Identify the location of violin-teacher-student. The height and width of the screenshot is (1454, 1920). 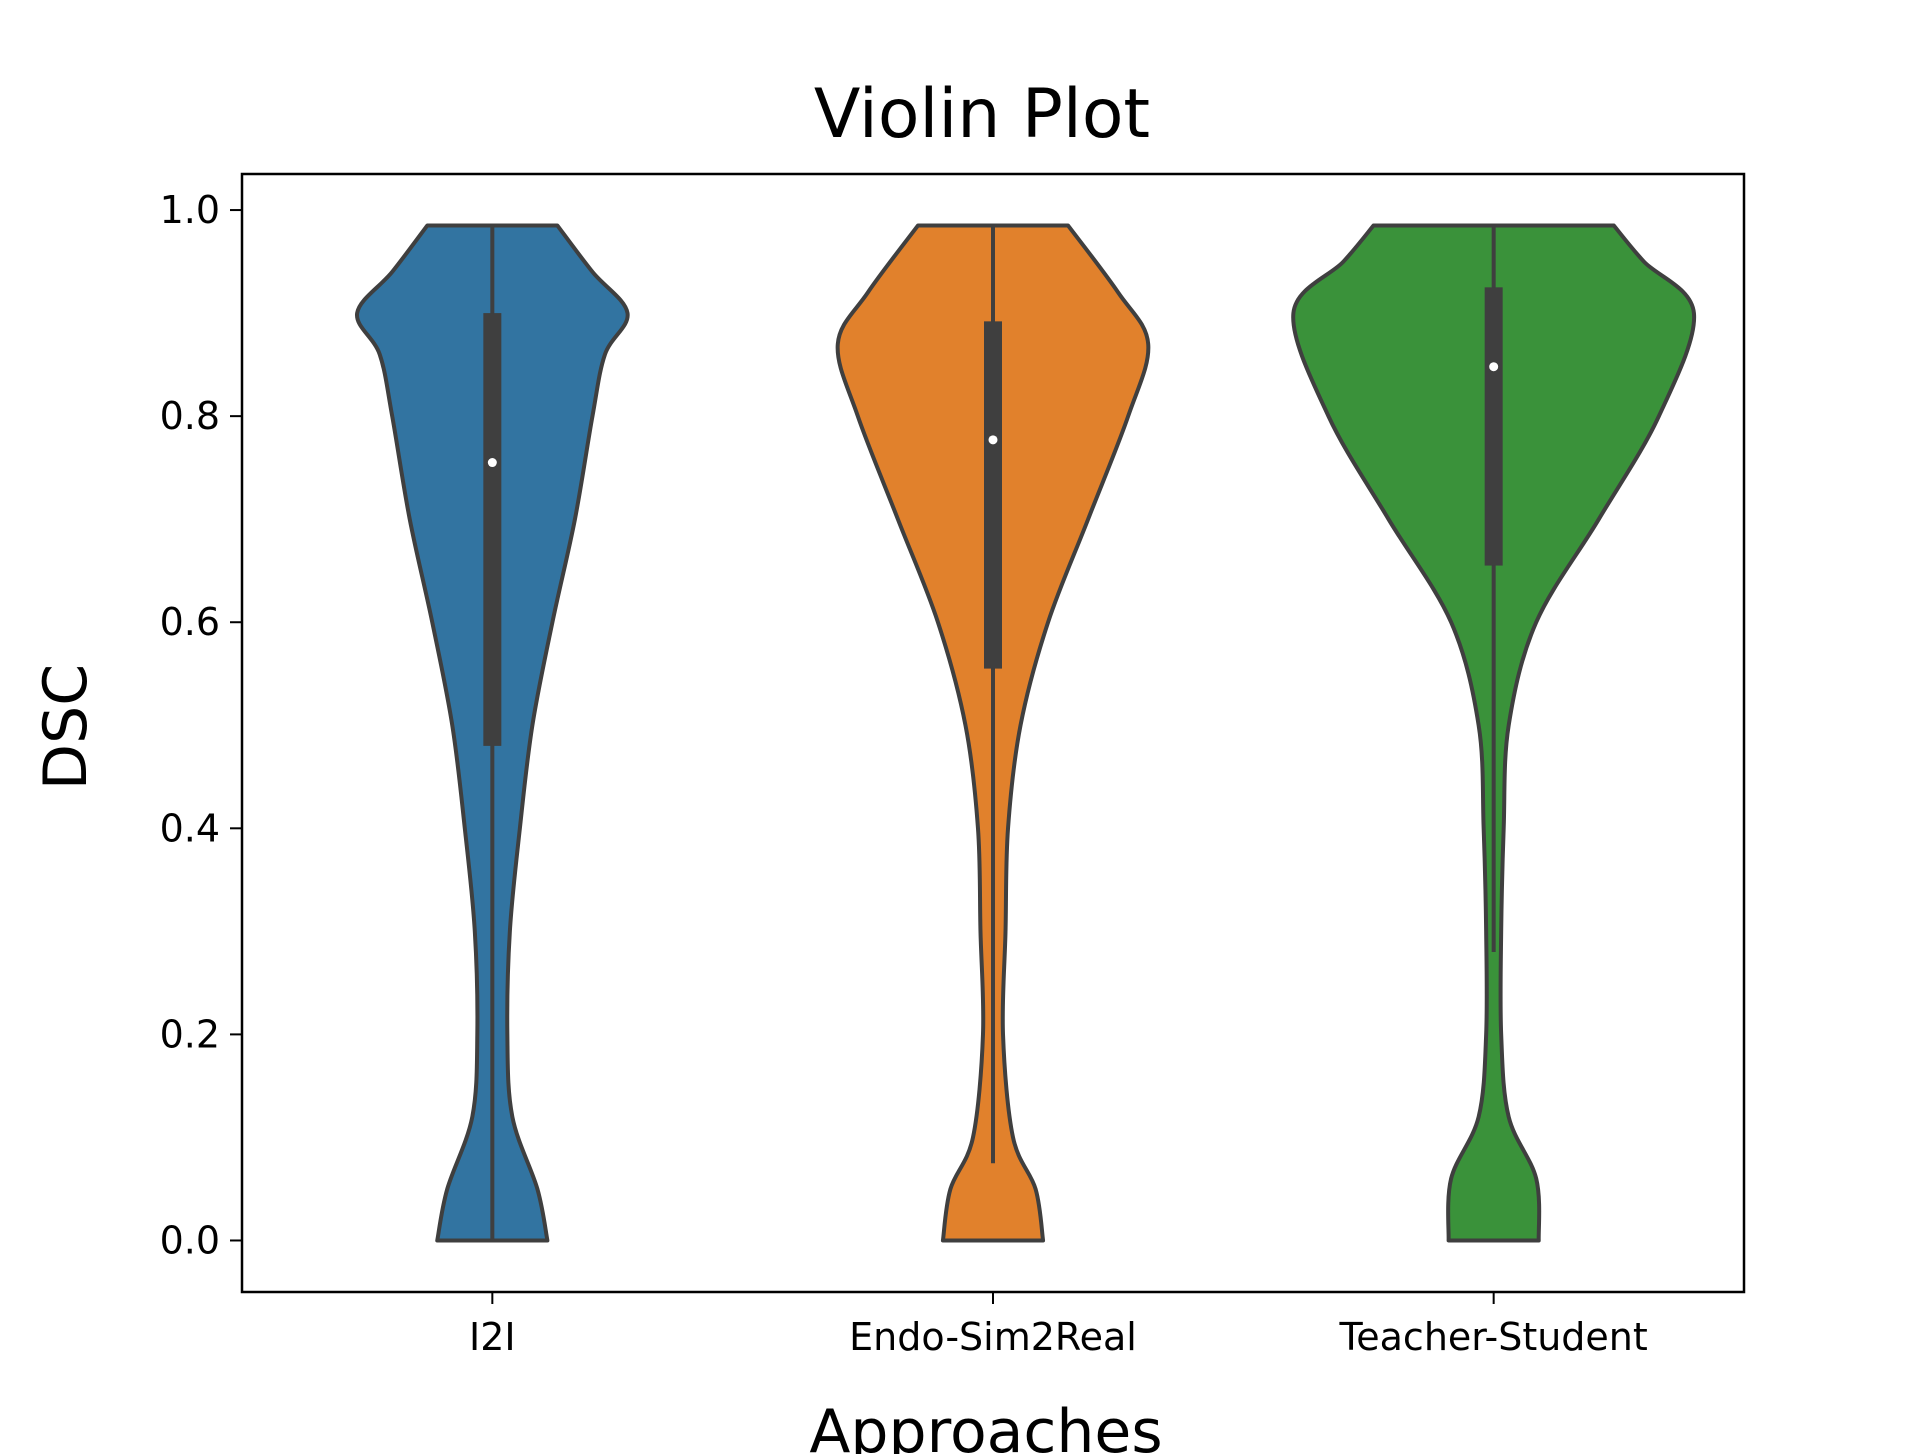
(1494, 733).